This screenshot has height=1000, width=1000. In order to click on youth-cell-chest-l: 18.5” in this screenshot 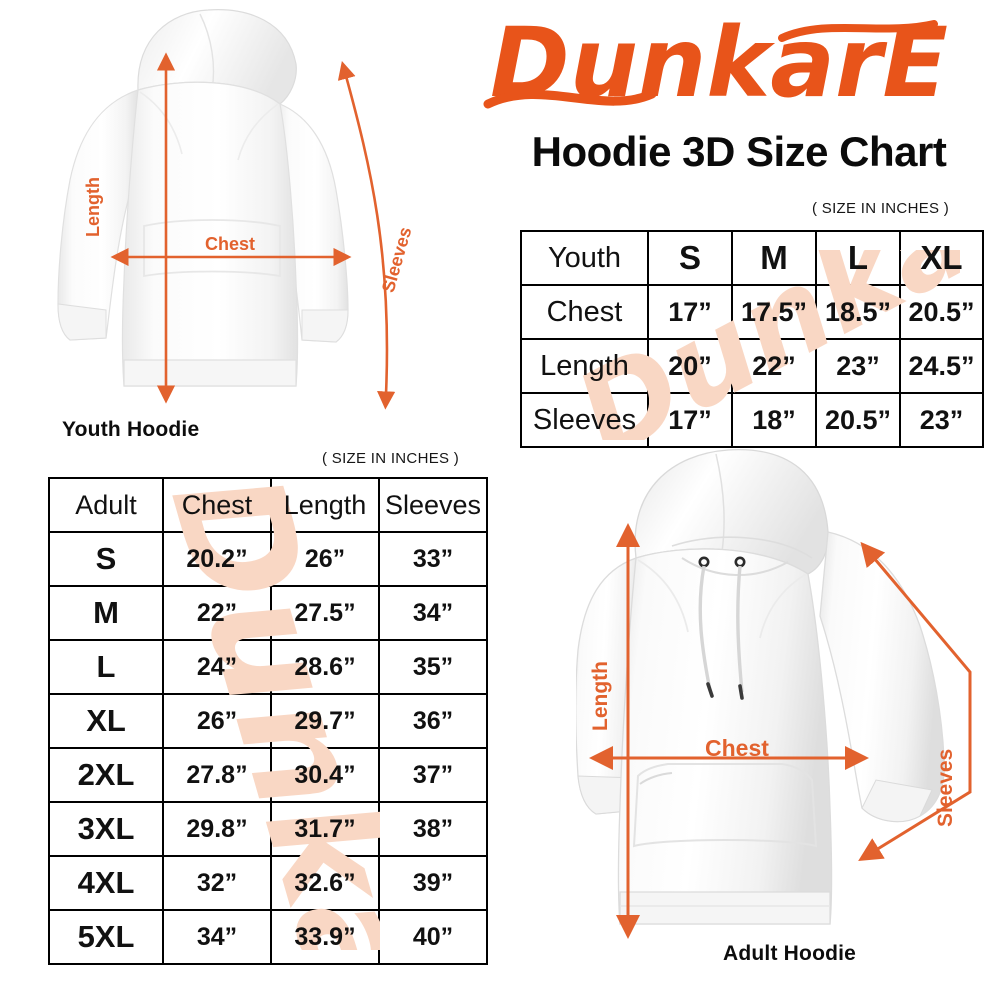, I will do `click(858, 312)`.